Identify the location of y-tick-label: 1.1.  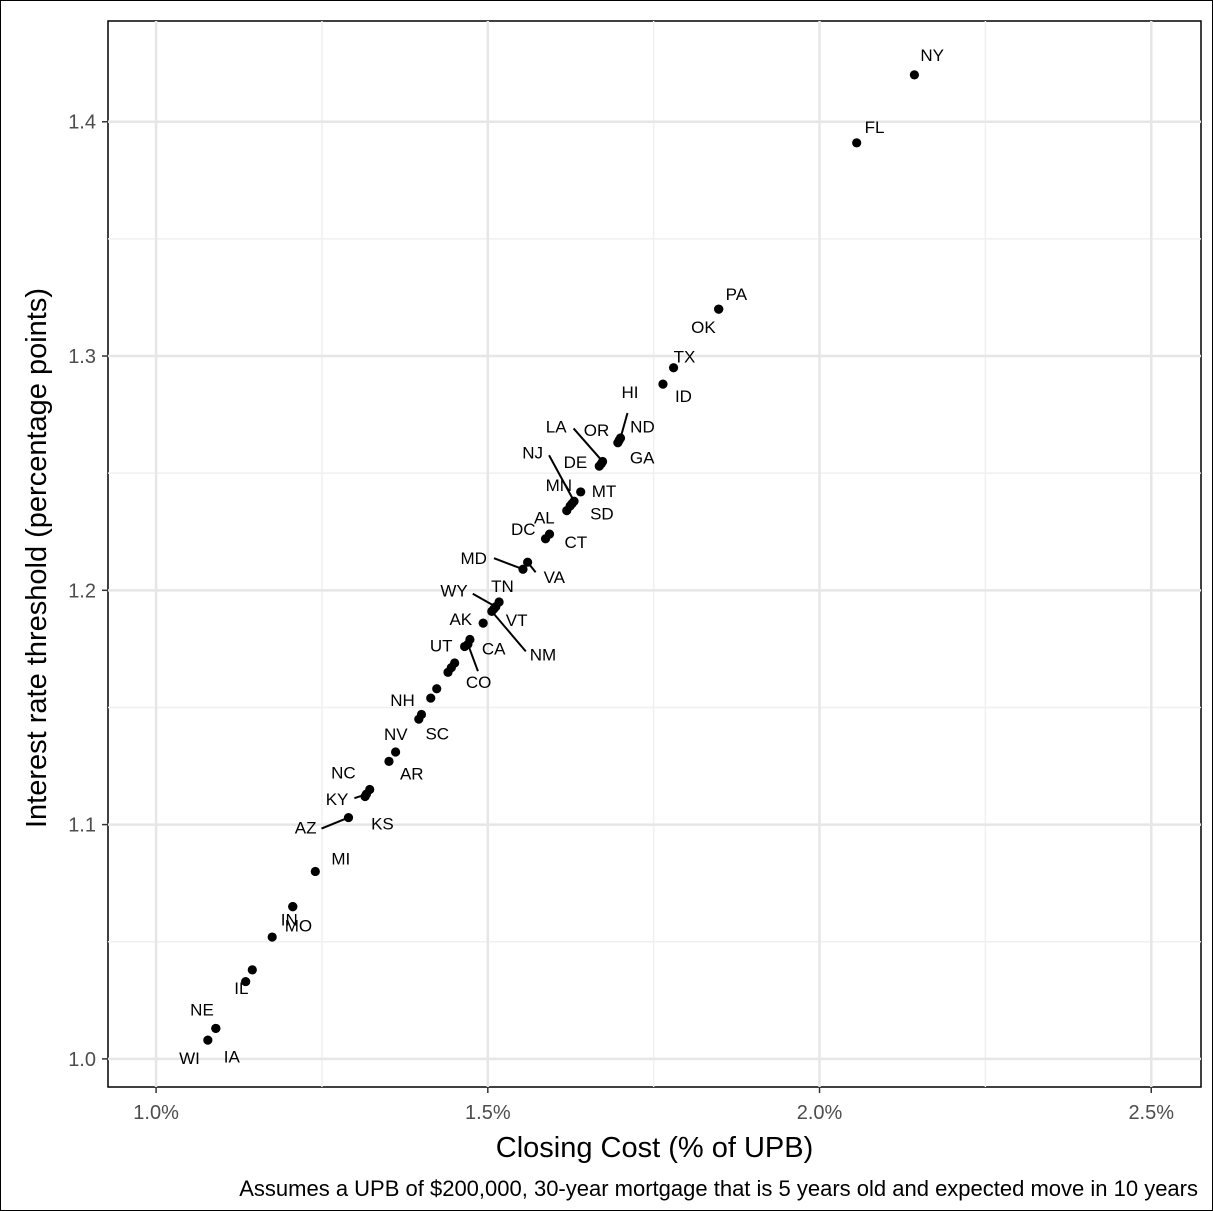
(82, 826).